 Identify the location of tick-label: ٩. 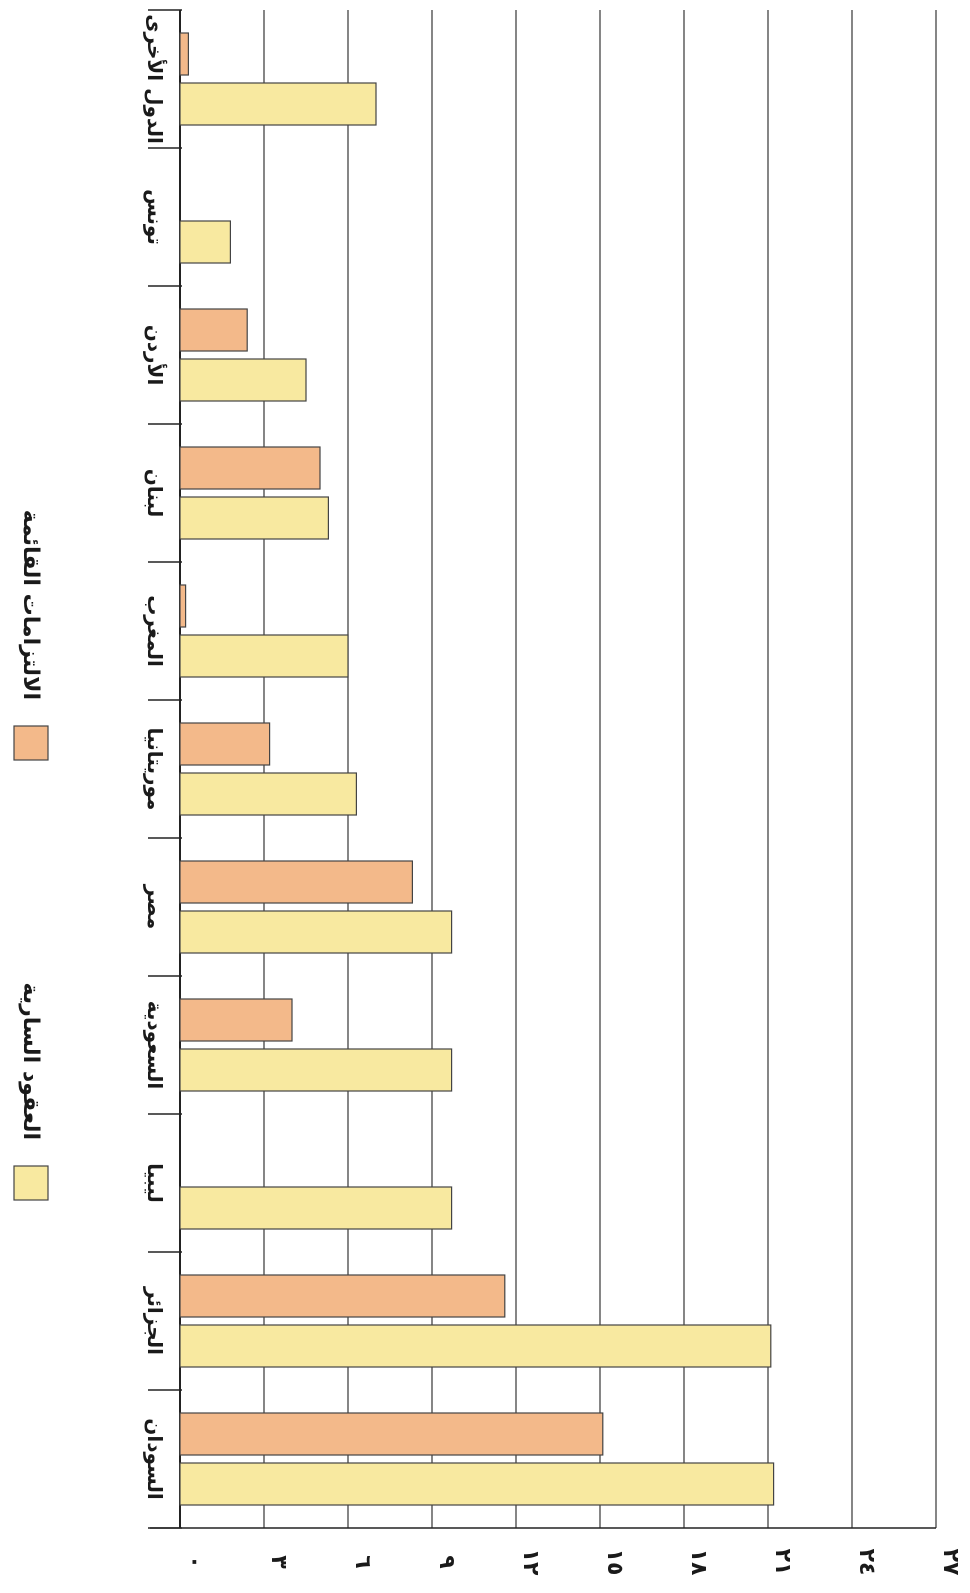
(446, 1561).